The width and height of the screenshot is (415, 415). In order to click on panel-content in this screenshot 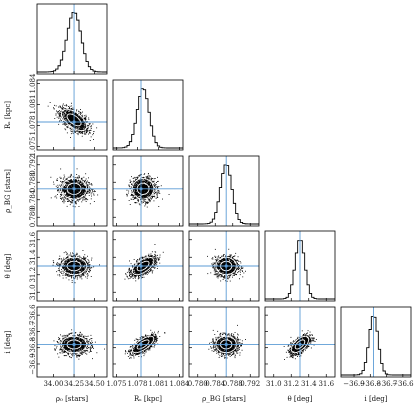, I will do `click(72, 266)`.